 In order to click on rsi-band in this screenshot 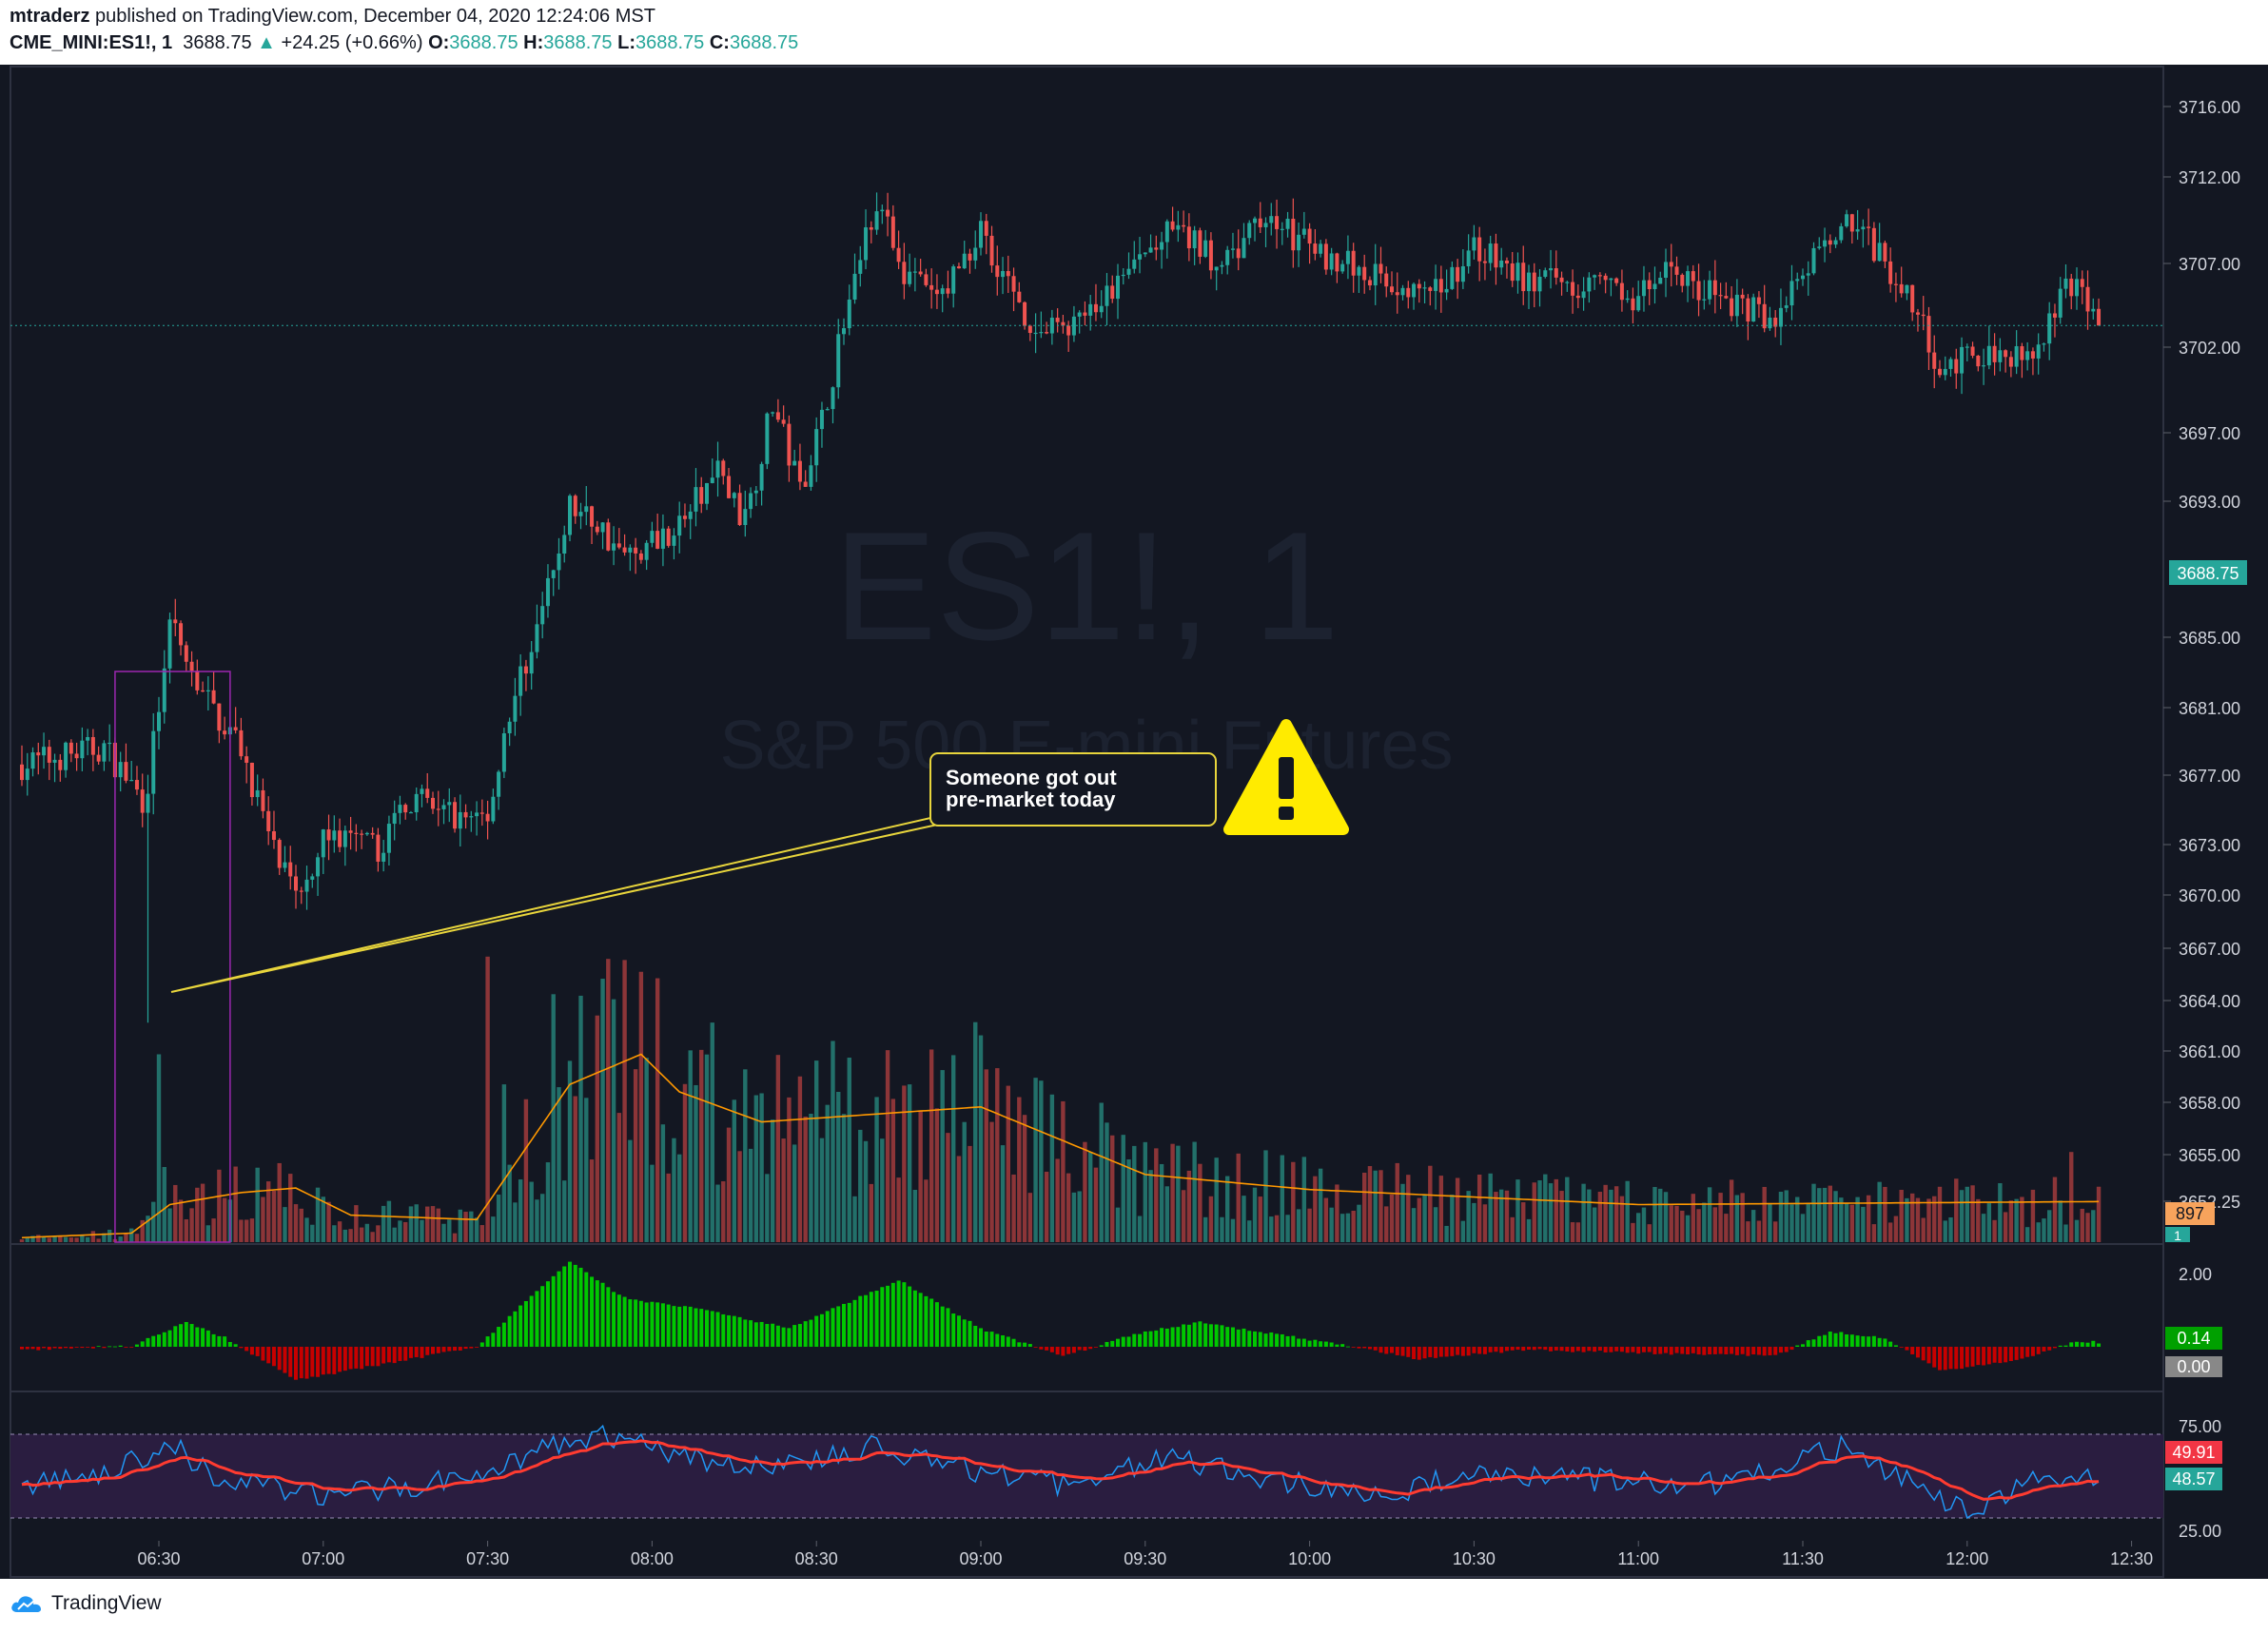, I will do `click(1086, 1476)`.